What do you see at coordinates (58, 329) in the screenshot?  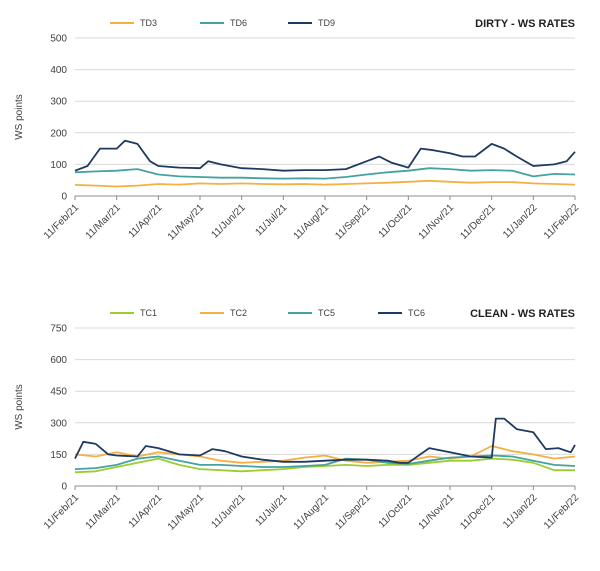 I see `clean-y-tick-label: 750` at bounding box center [58, 329].